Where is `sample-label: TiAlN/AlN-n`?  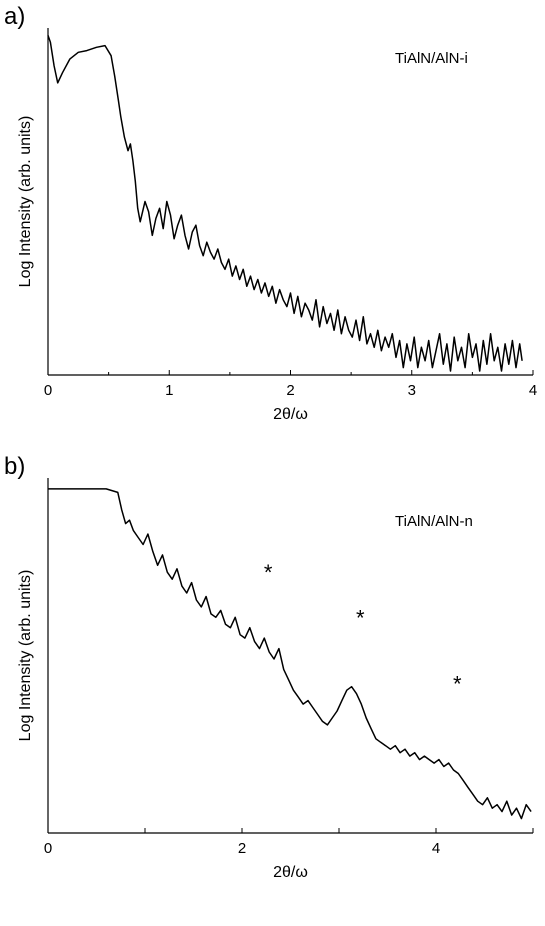 sample-label: TiAlN/AlN-n is located at coordinates (434, 521).